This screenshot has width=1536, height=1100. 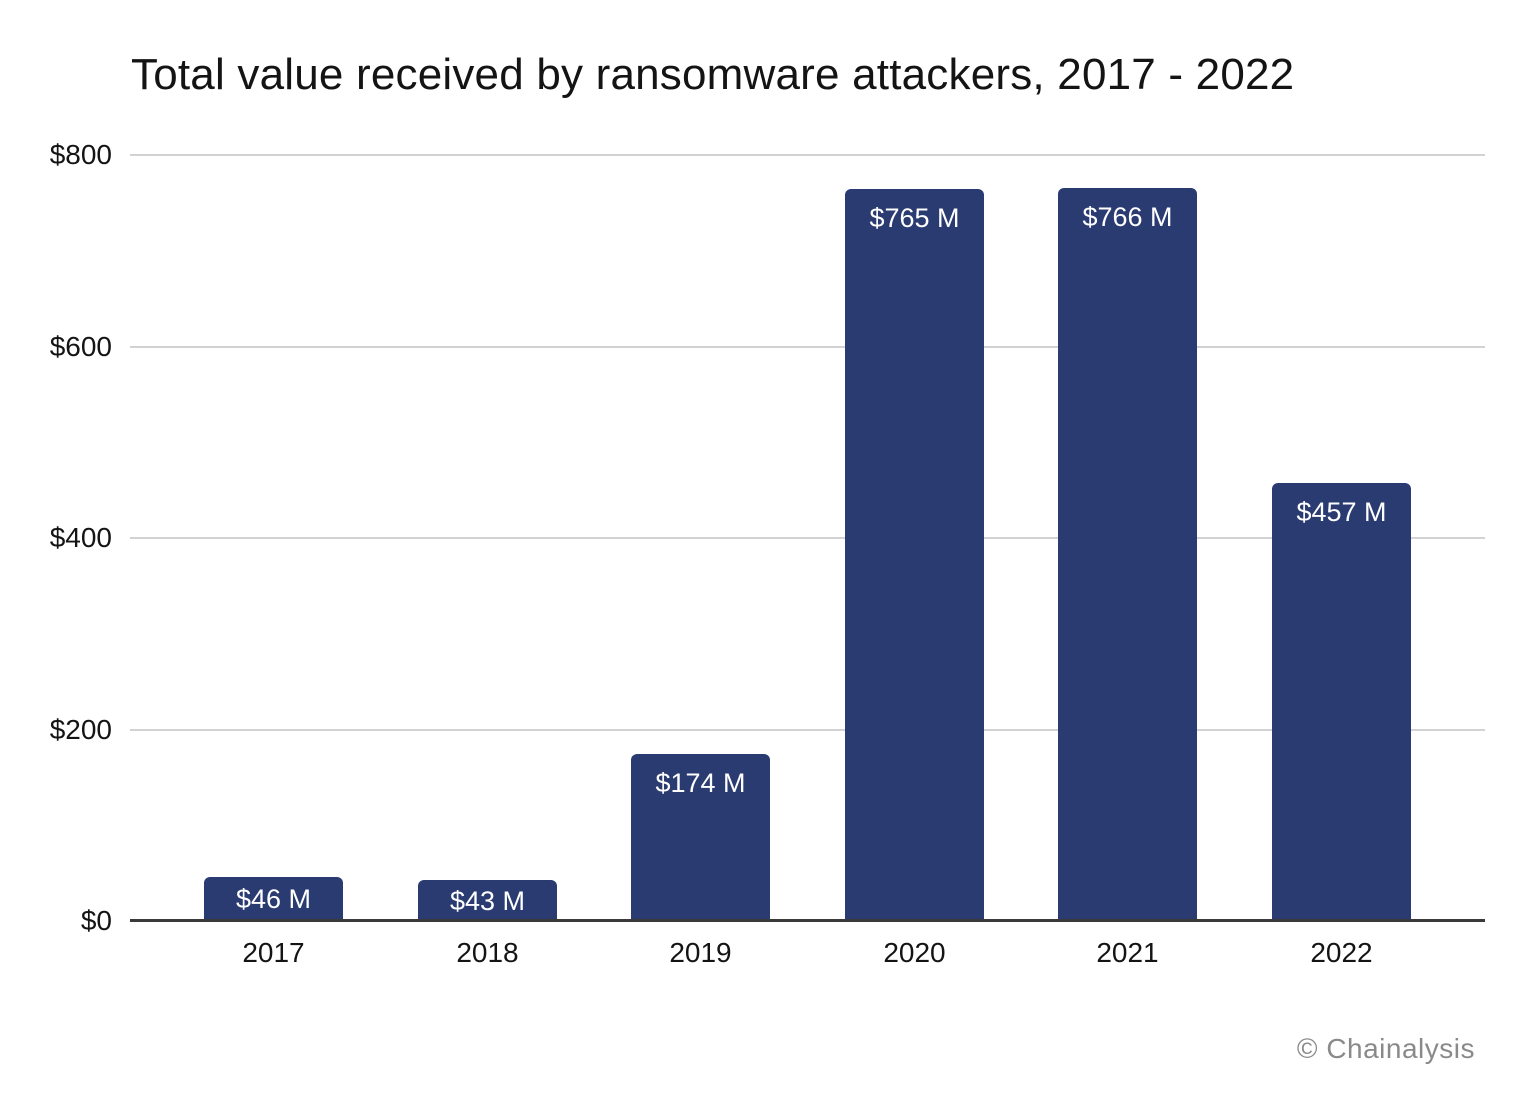 I want to click on y-axis-tick-400: $400, so click(x=80, y=537).